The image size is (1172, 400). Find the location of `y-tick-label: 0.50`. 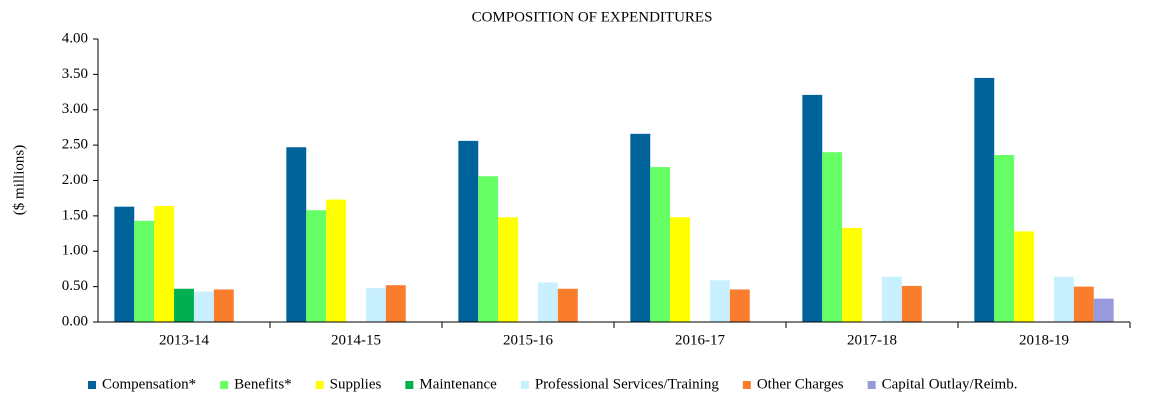

y-tick-label: 0.50 is located at coordinates (75, 286).